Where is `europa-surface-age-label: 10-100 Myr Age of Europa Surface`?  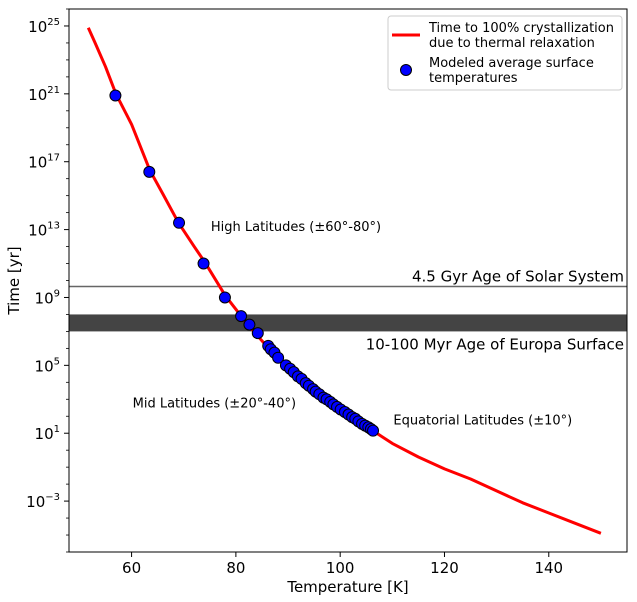
europa-surface-age-label: 10-100 Myr Age of Europa Surface is located at coordinates (495, 344).